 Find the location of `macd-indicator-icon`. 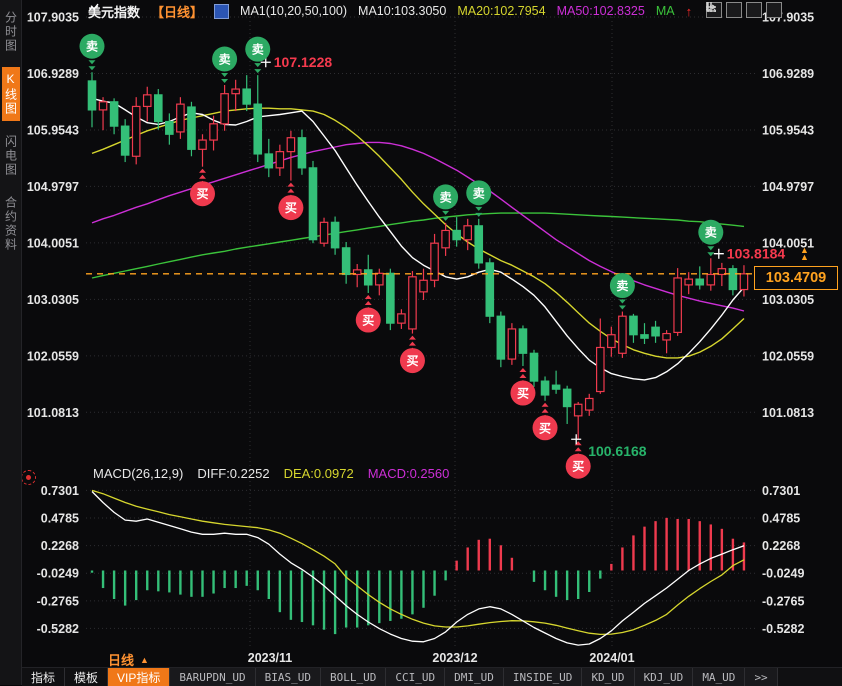

macd-indicator-icon is located at coordinates (28, 477).